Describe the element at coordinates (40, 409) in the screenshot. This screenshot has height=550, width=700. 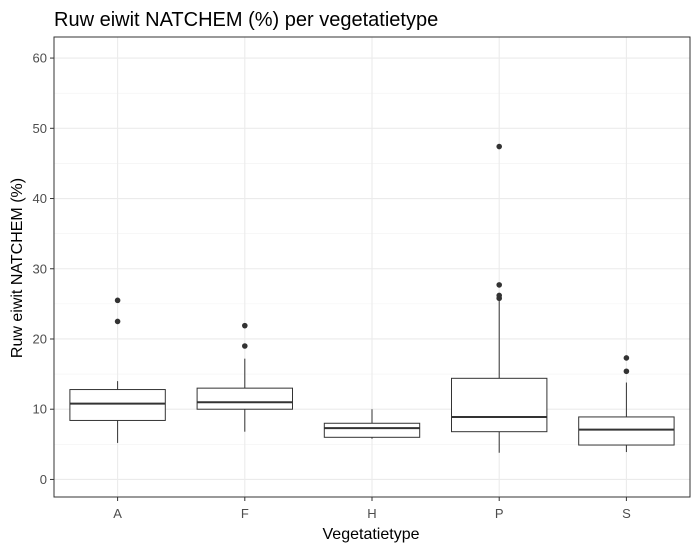
I see `y-tick-label: 10` at that location.